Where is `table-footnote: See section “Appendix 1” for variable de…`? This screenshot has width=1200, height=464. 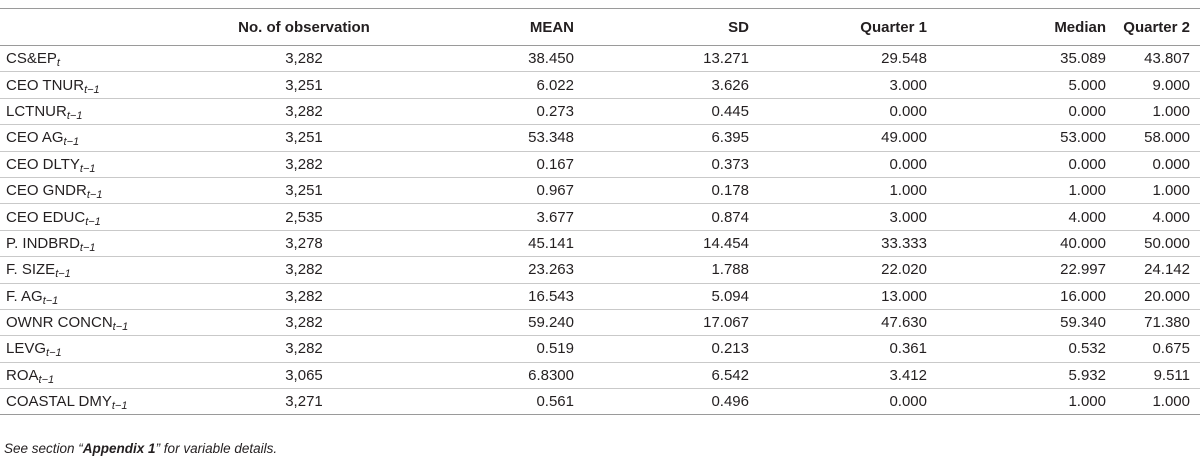
table-footnote: See section “Appendix 1” for variable de… is located at coordinates (140, 448).